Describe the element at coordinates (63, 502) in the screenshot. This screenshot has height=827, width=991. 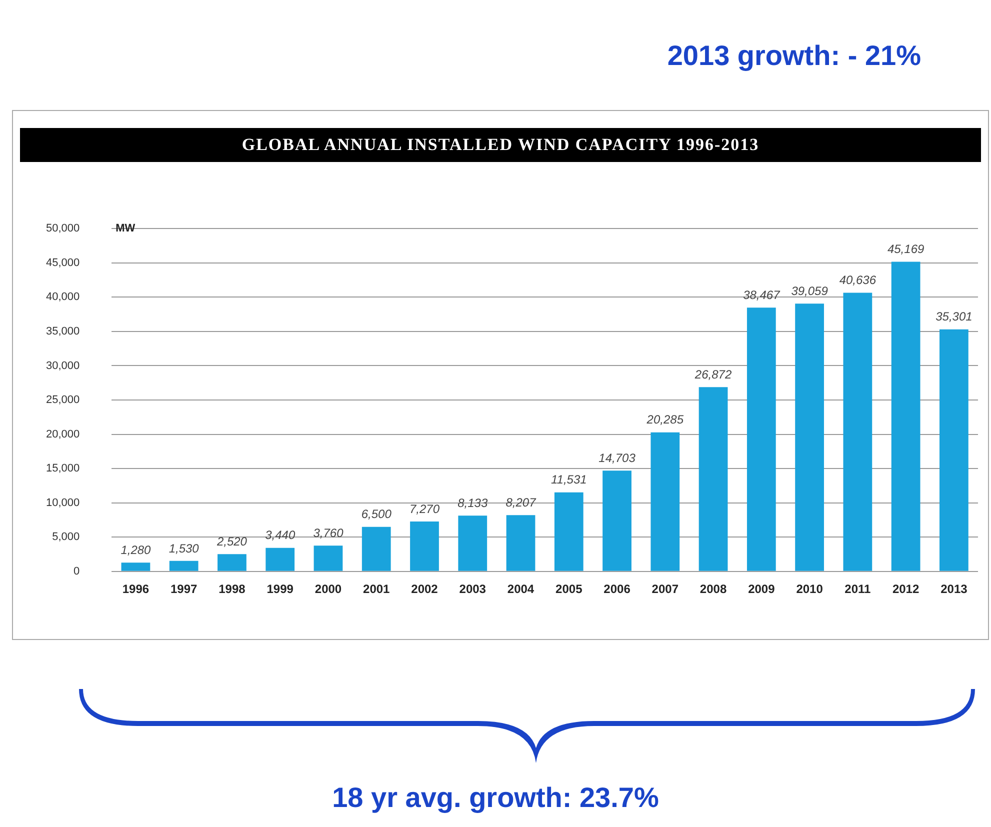
I see `y-tick-label: 10,000` at that location.